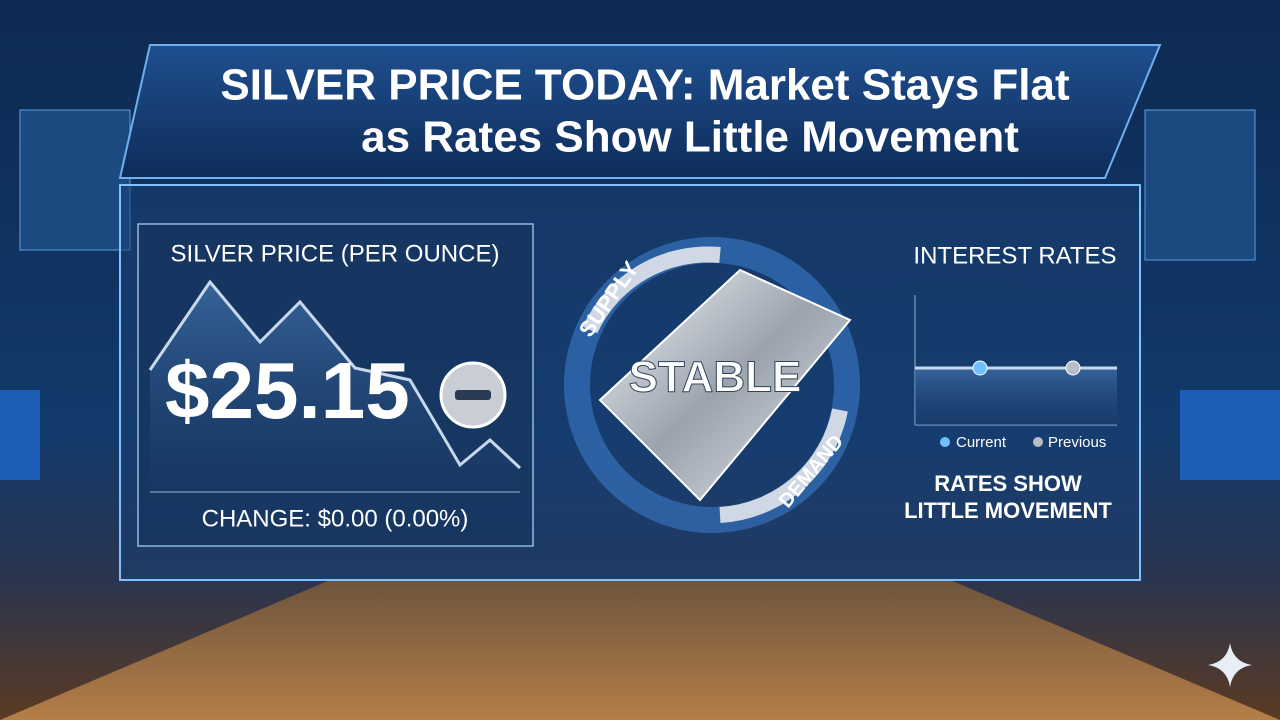 Image resolution: width=1280 pixels, height=720 pixels. What do you see at coordinates (1008, 483) in the screenshot?
I see `caption-line: RATES SHOW` at bounding box center [1008, 483].